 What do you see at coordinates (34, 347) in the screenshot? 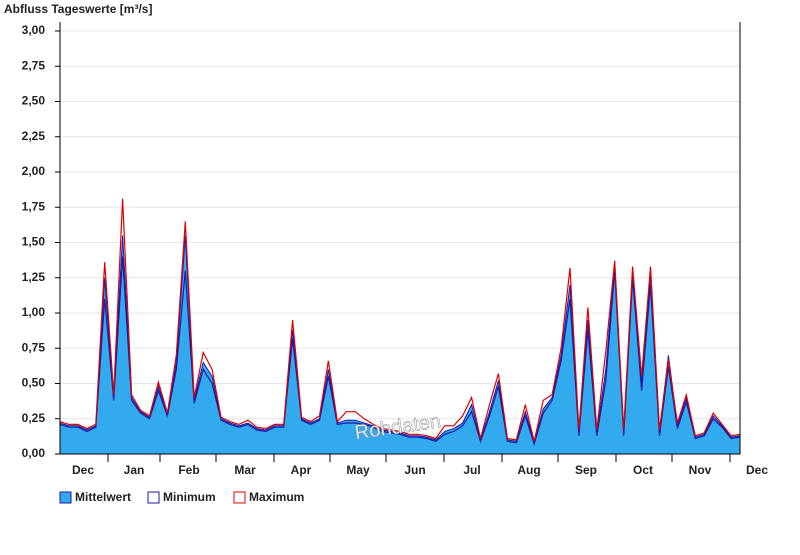
I see `y-tick-label: 0,75` at bounding box center [34, 347].